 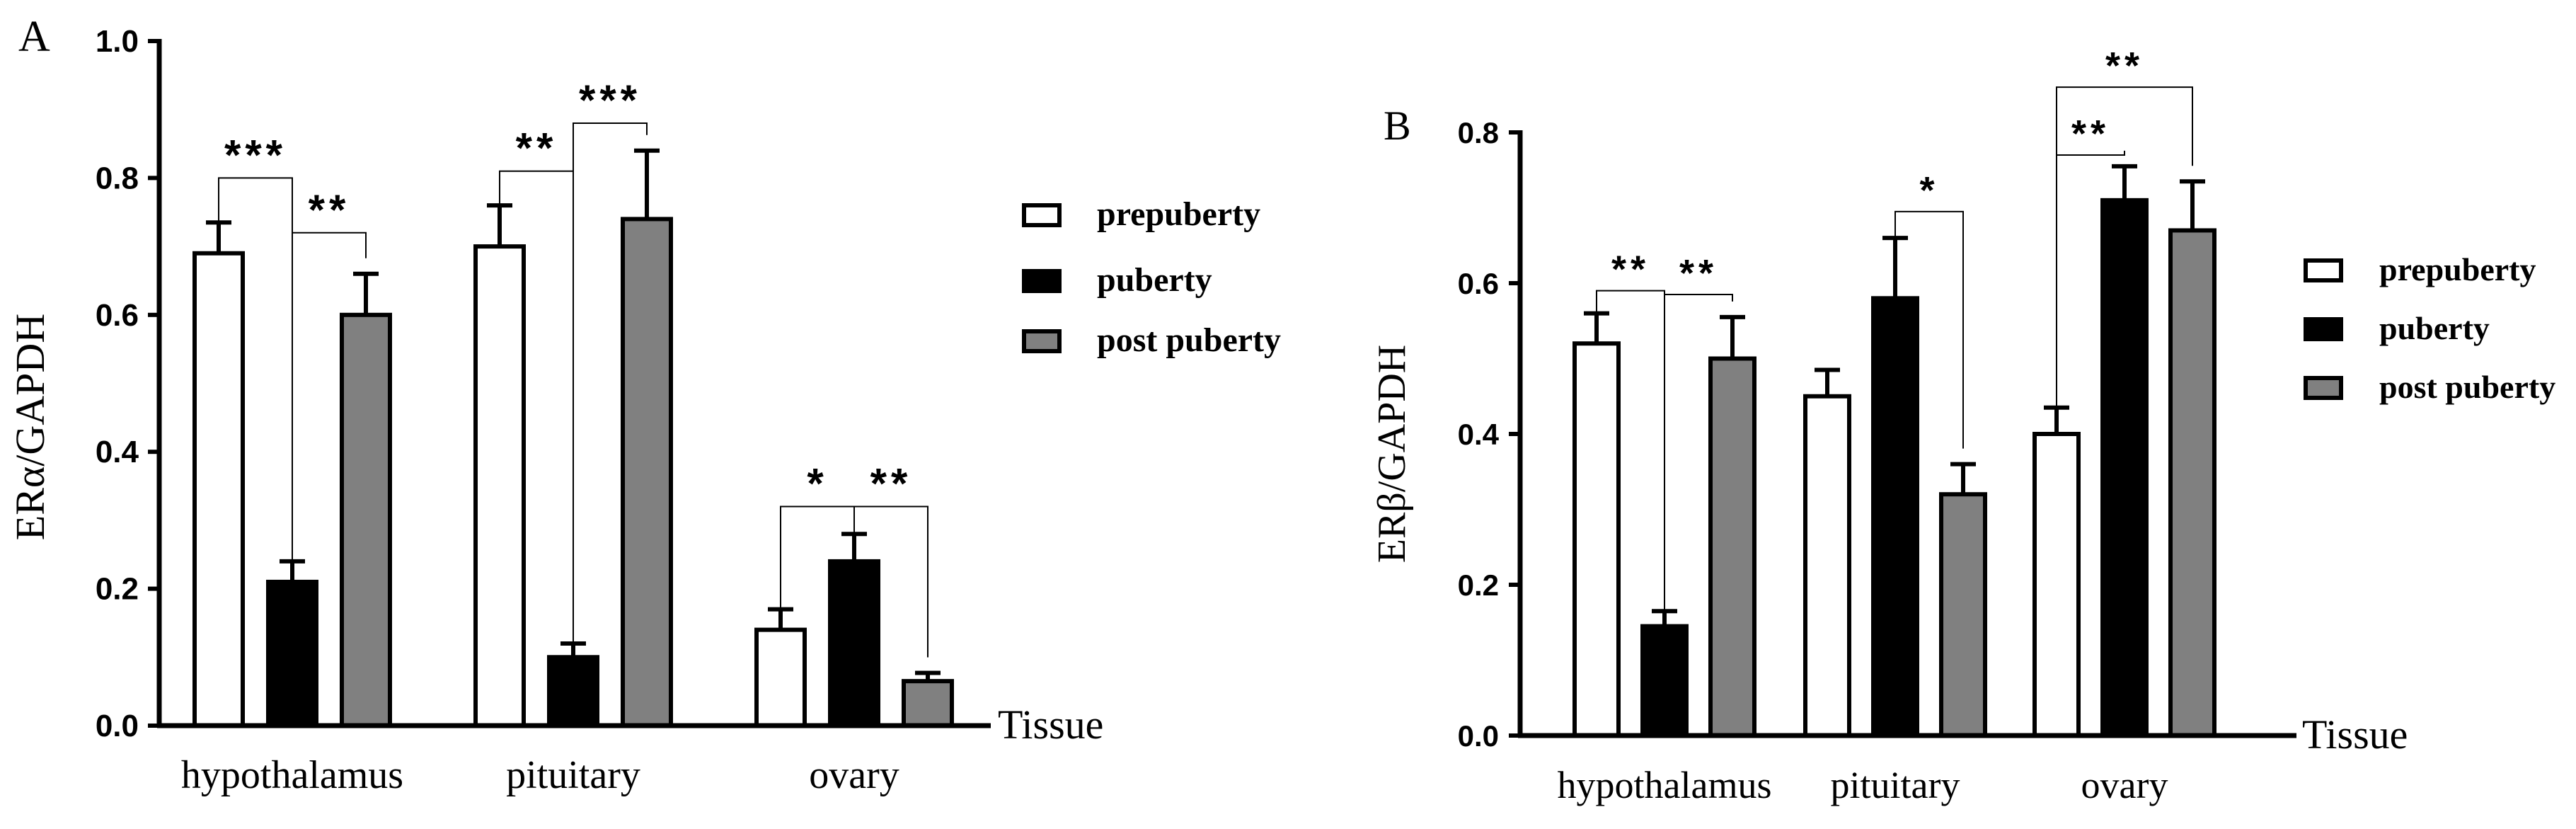 I want to click on y-tick-label: 1.0, so click(x=118, y=41).